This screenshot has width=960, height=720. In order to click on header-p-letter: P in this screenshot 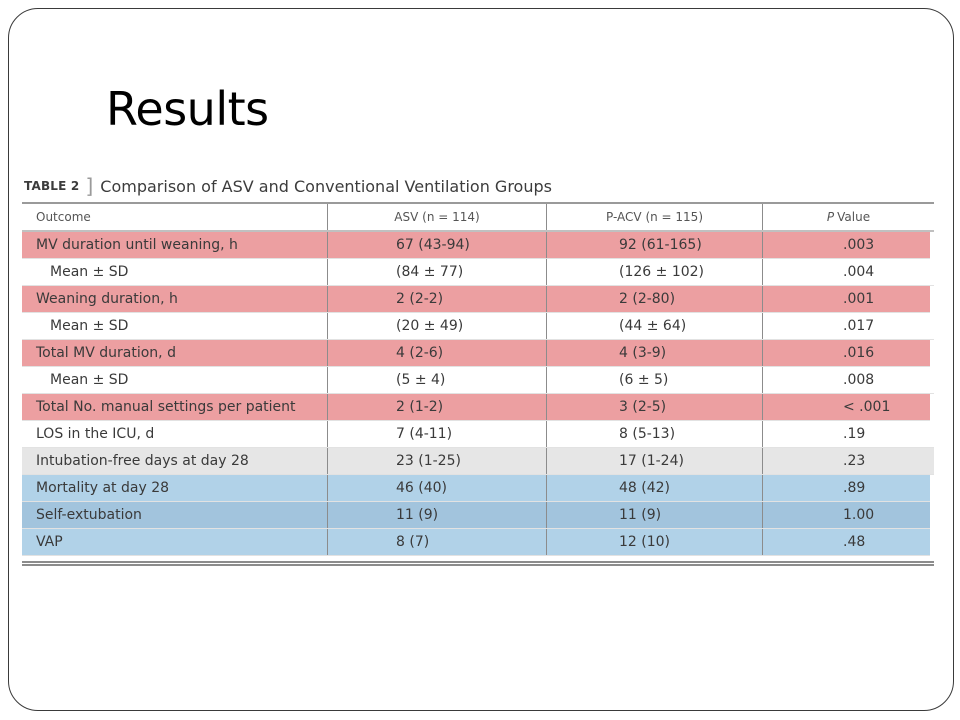, I will do `click(830, 217)`.